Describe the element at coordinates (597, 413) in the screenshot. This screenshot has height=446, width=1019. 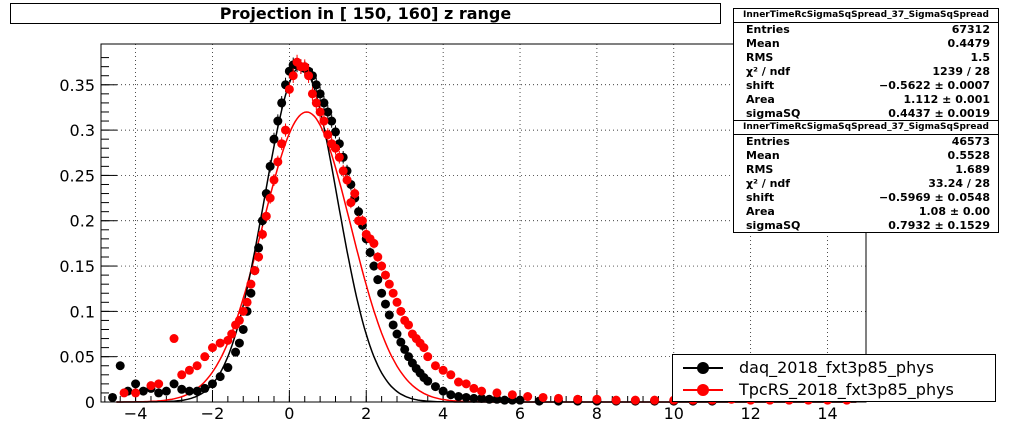
I see `x-tick-label: 8` at that location.